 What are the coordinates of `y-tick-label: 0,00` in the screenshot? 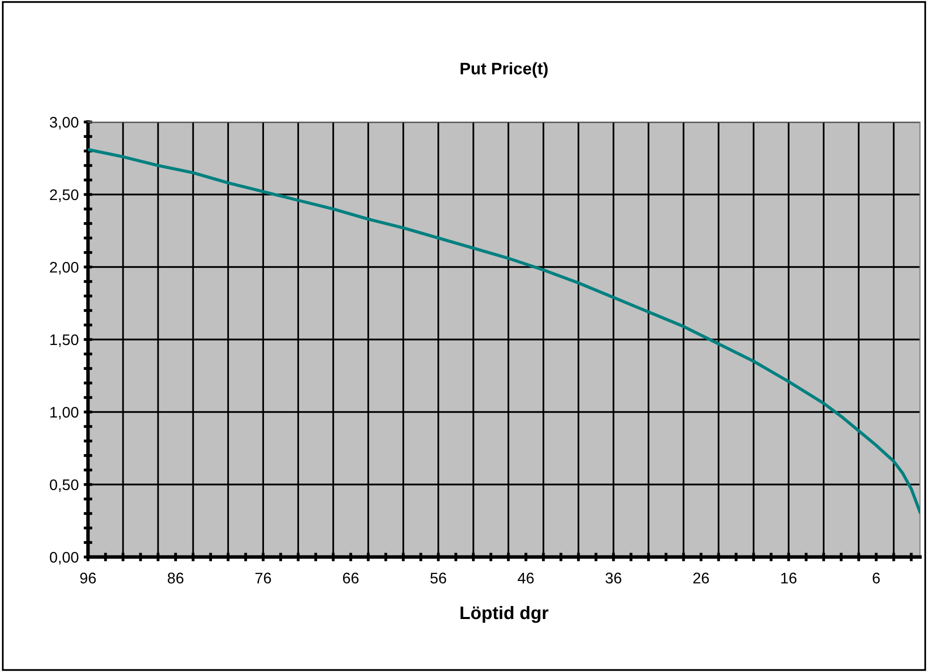 It's located at (64, 558).